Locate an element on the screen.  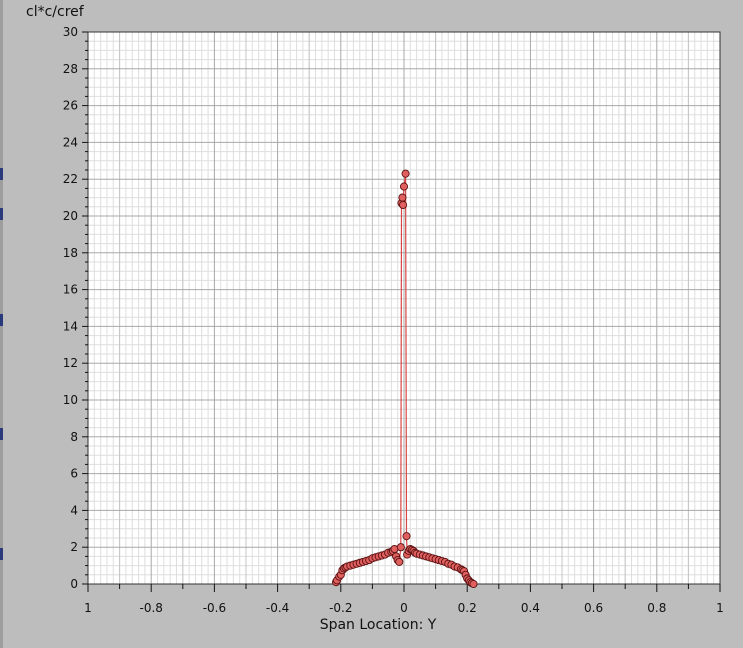
y-tick-label: 10 is located at coordinates (70, 400).